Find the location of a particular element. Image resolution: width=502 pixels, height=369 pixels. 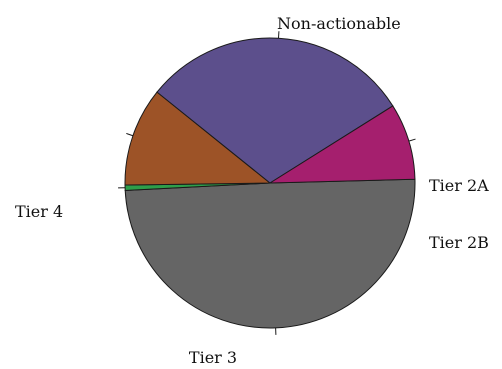

slice-label-tier-2b: Tier 2B is located at coordinates (459, 242).